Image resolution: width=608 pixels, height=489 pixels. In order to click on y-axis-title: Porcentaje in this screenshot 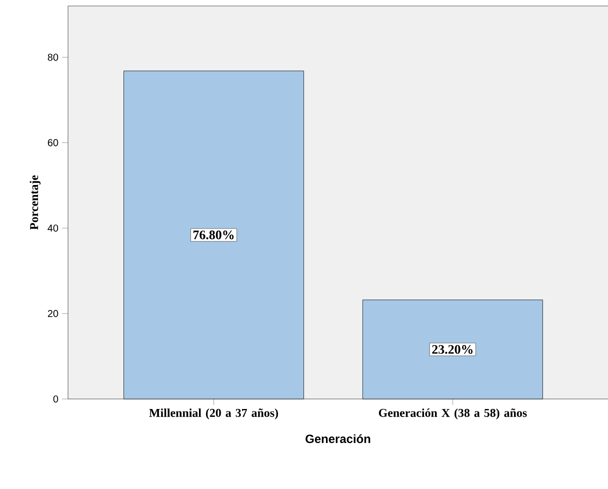, I will do `click(35, 202)`.